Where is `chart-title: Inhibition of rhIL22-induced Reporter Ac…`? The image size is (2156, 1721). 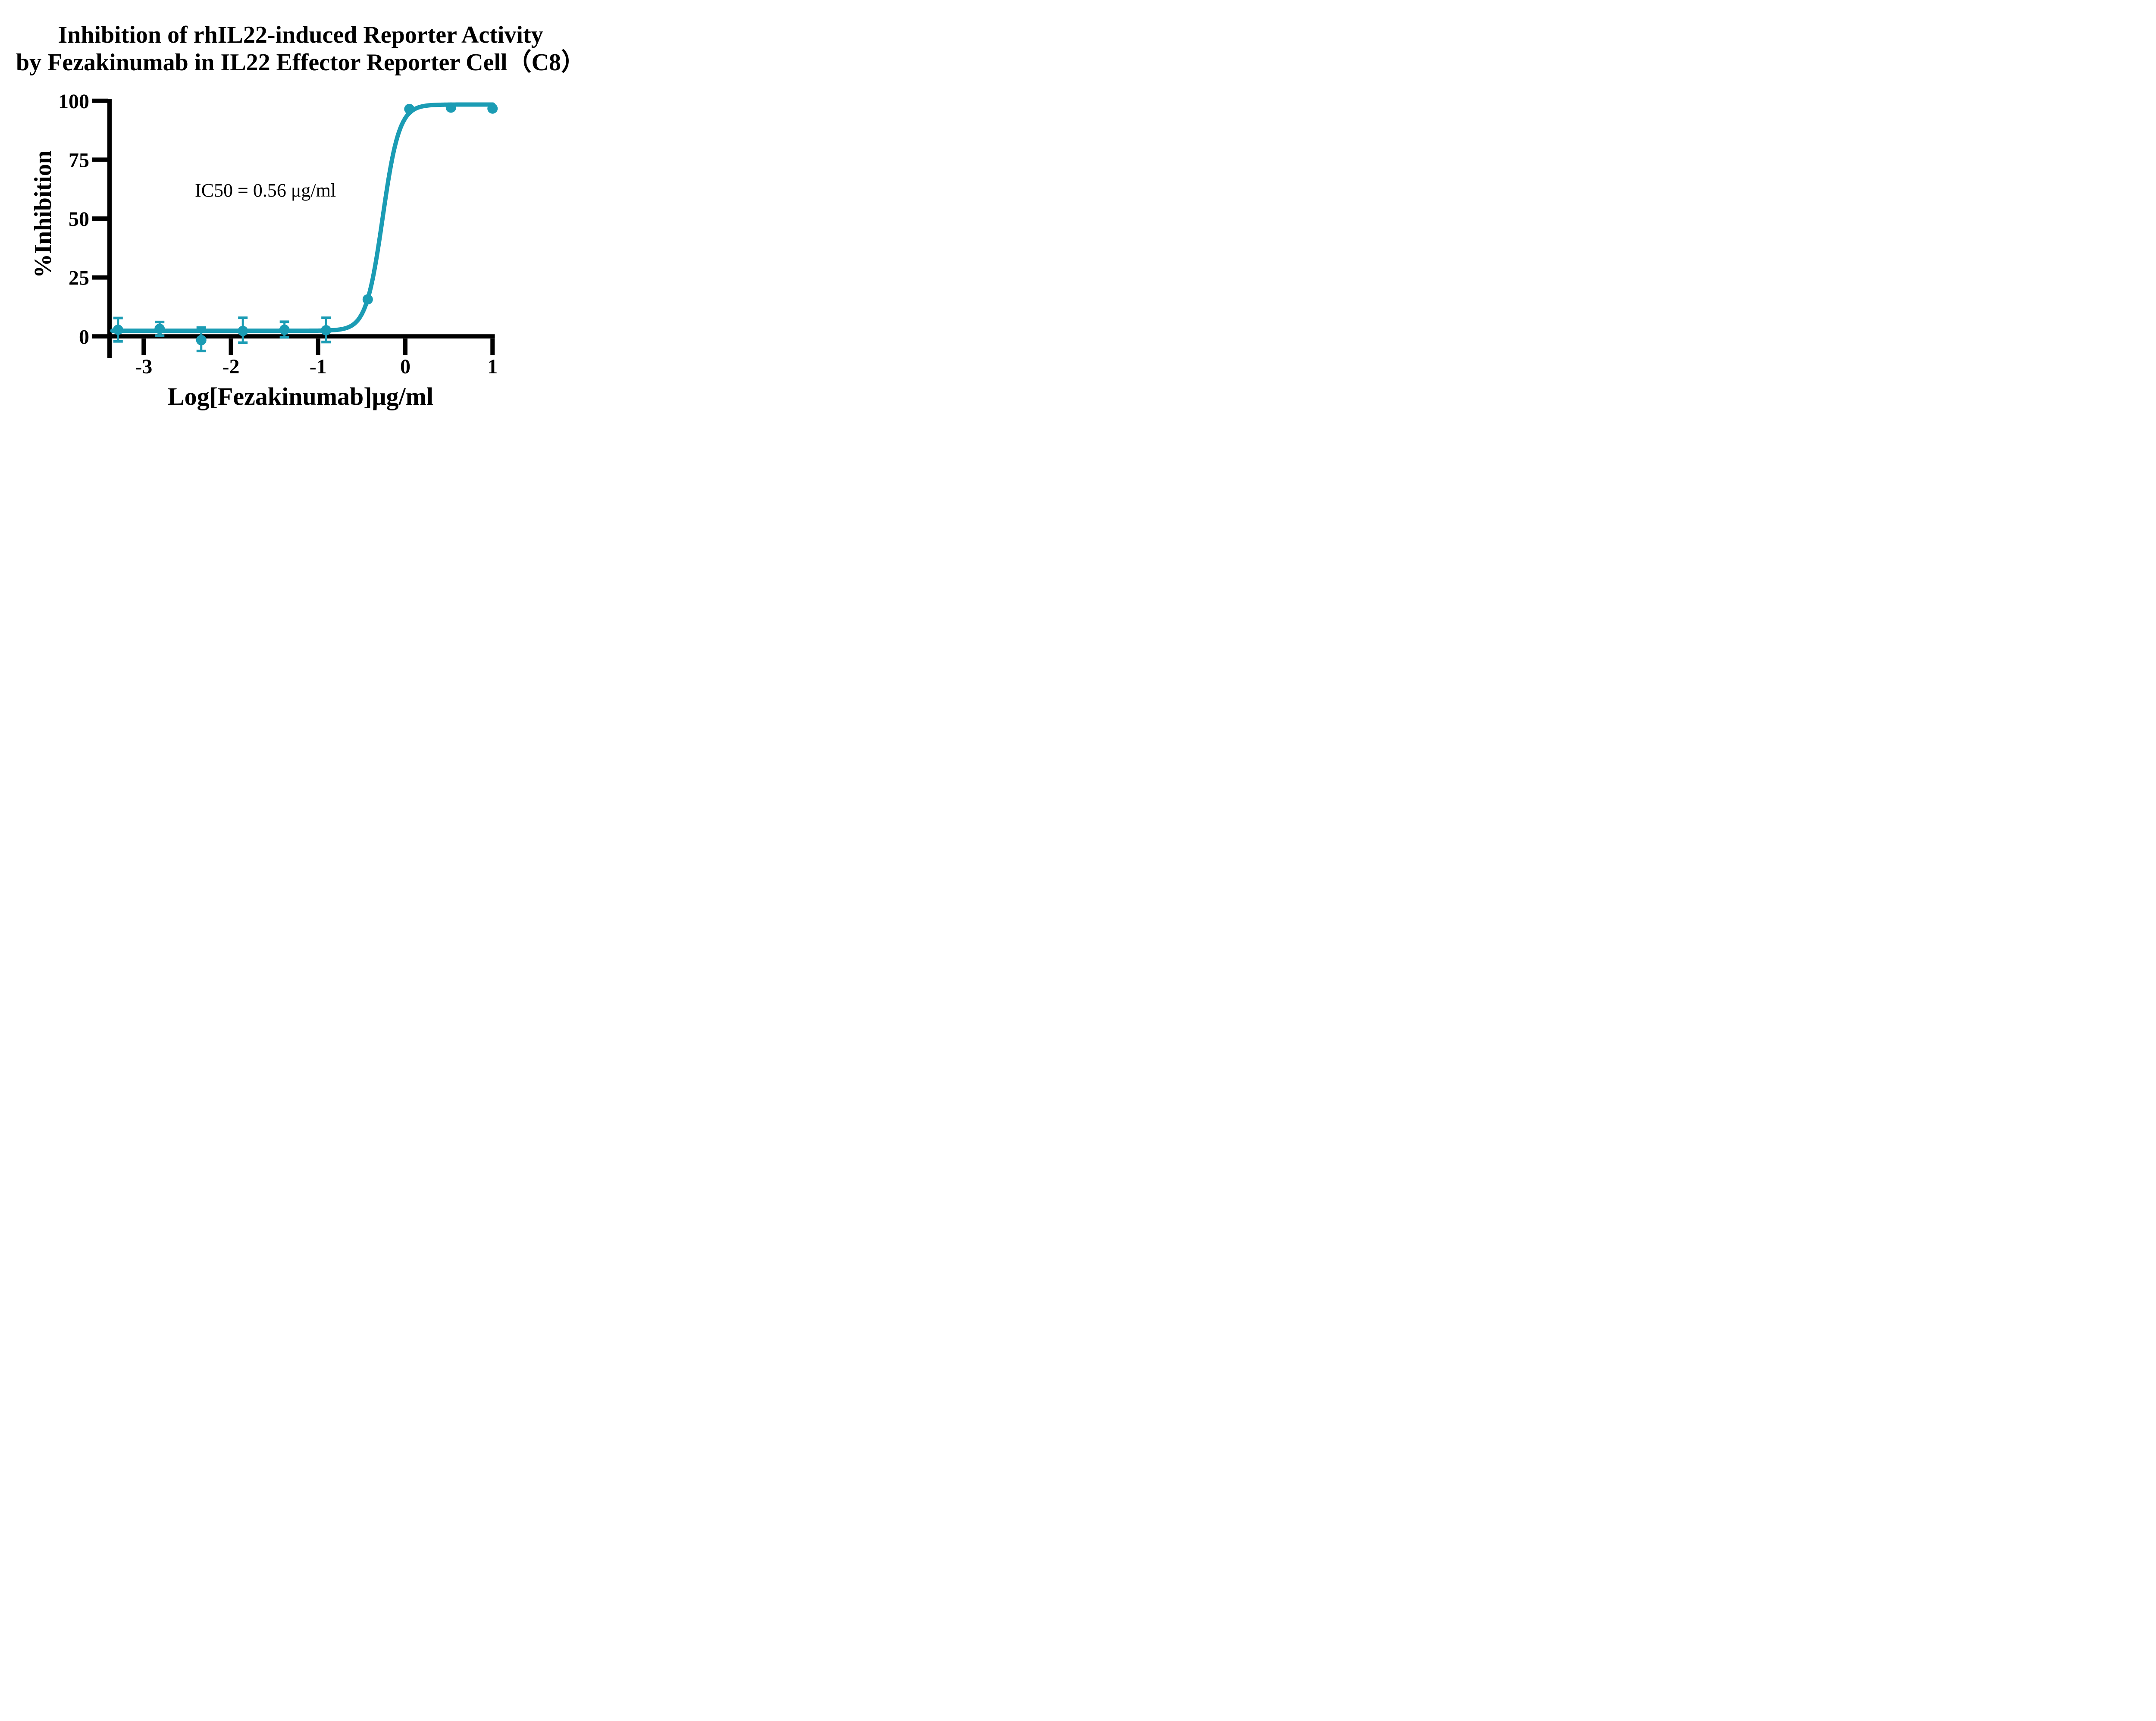
chart-title: Inhibition of rhIL22-induced Reporter Ac… is located at coordinates (300, 48).